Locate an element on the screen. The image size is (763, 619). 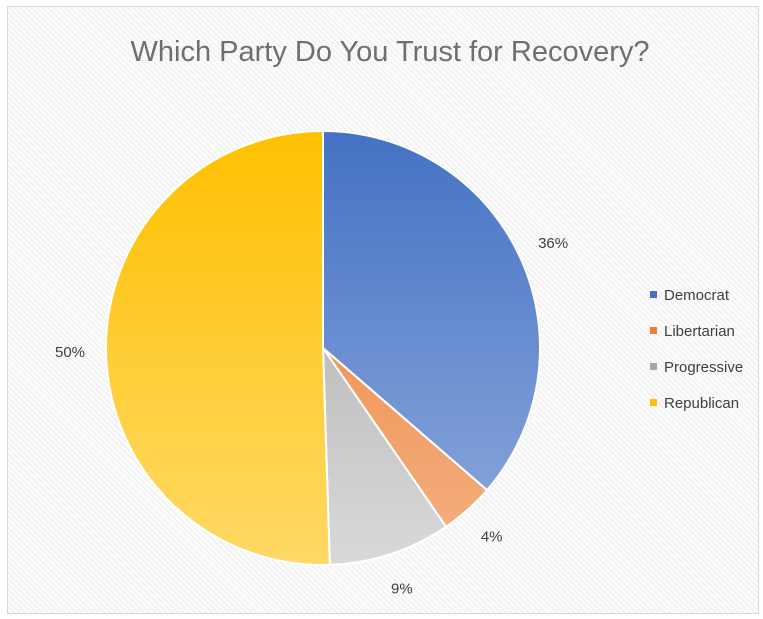
legend-item-libertarian: Libertarian is located at coordinates (692, 331).